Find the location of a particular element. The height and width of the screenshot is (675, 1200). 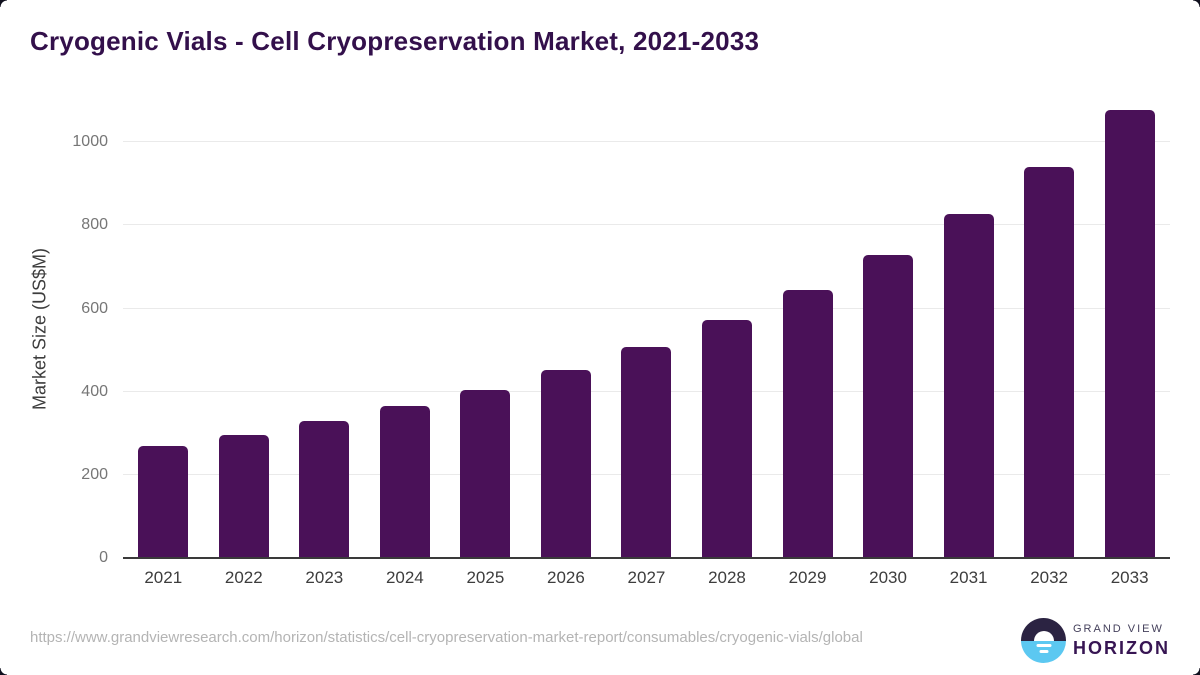

bar-column-2030 is located at coordinates (888, 329).